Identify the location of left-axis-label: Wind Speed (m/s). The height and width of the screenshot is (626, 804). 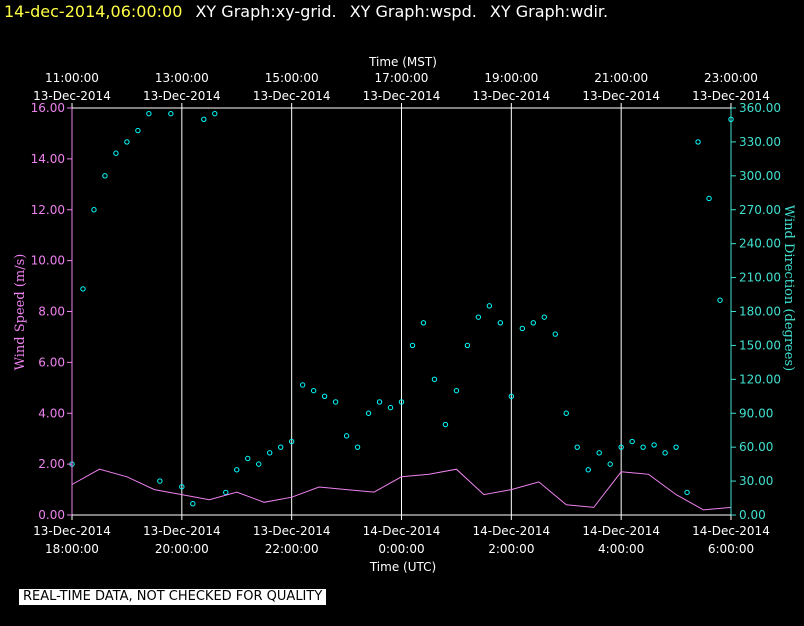
(20, 312).